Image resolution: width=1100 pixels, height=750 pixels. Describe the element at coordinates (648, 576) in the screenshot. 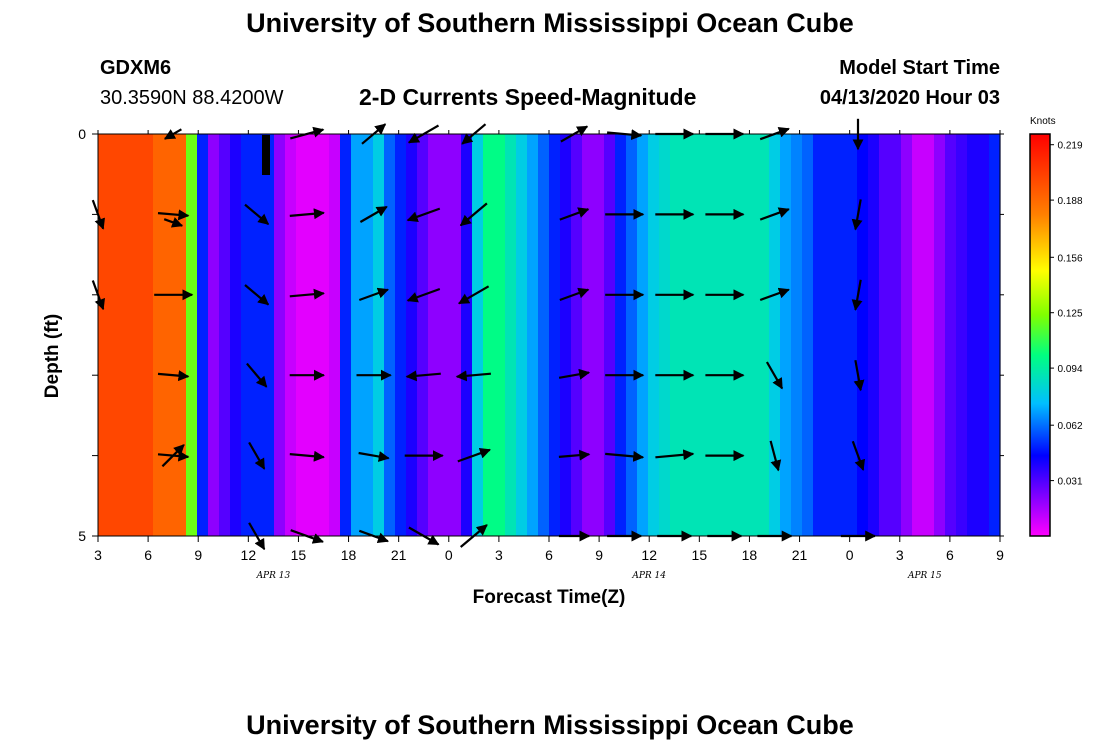

I see `day-label: APR 14` at that location.